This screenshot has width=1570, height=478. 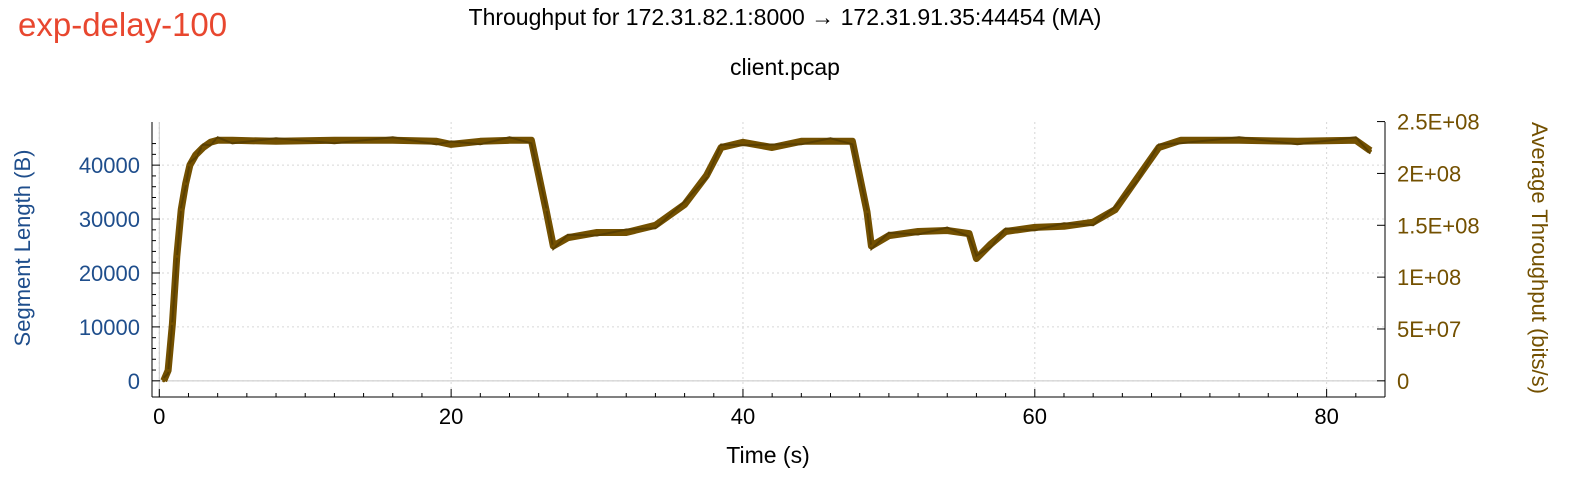 I want to click on x-tick-label: 40, so click(x=743, y=416).